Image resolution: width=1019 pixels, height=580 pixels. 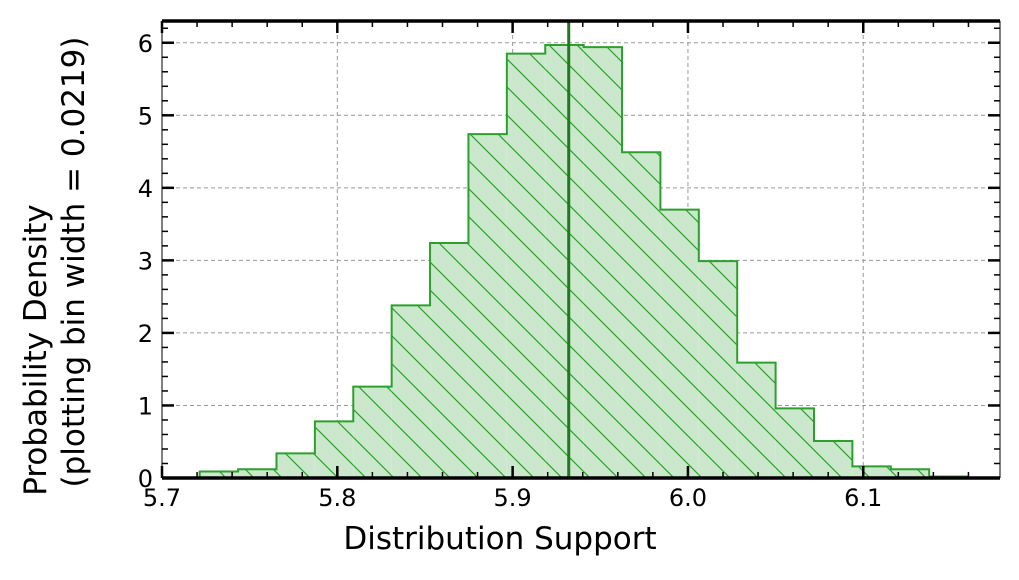 I want to click on y-tick-label: 6, so click(x=145, y=44).